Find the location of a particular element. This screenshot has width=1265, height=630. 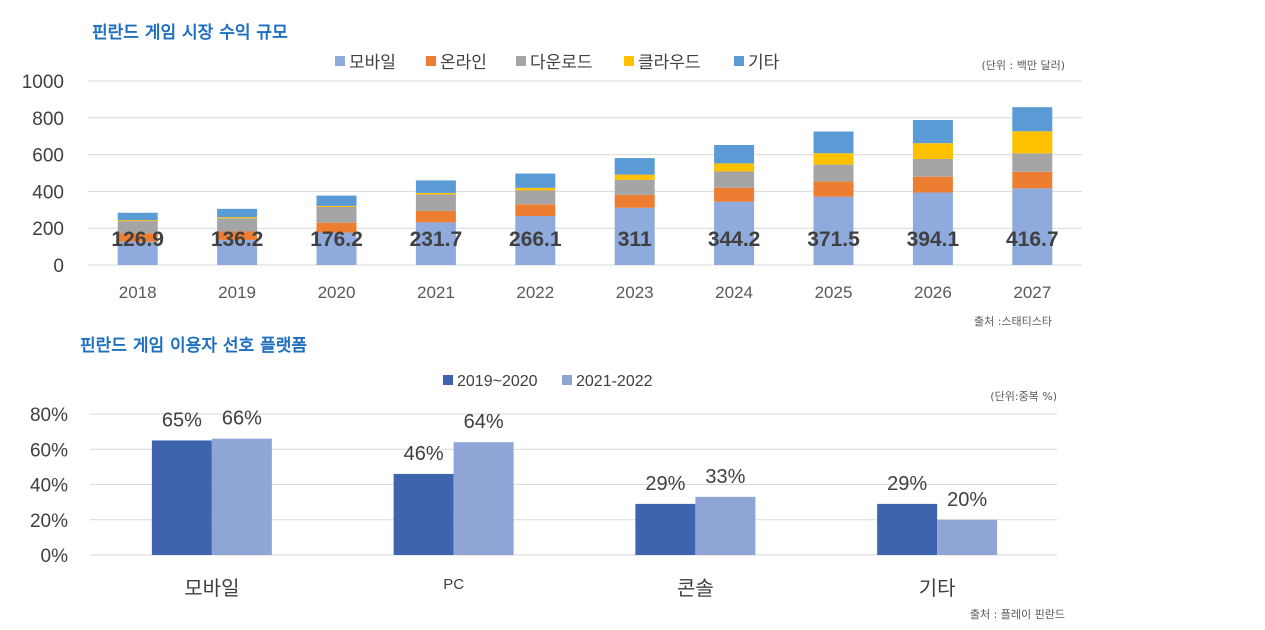

chart2-y-tick-label: 0% is located at coordinates (55, 556).